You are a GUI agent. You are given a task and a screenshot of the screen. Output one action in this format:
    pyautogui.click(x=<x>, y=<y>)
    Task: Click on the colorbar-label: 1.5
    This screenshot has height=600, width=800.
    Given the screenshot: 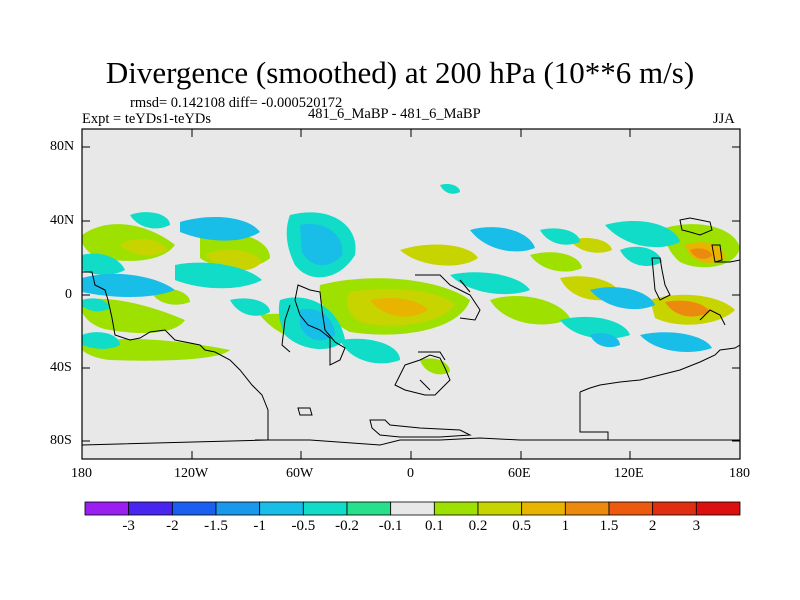 What is the action you would take?
    pyautogui.click(x=609, y=526)
    